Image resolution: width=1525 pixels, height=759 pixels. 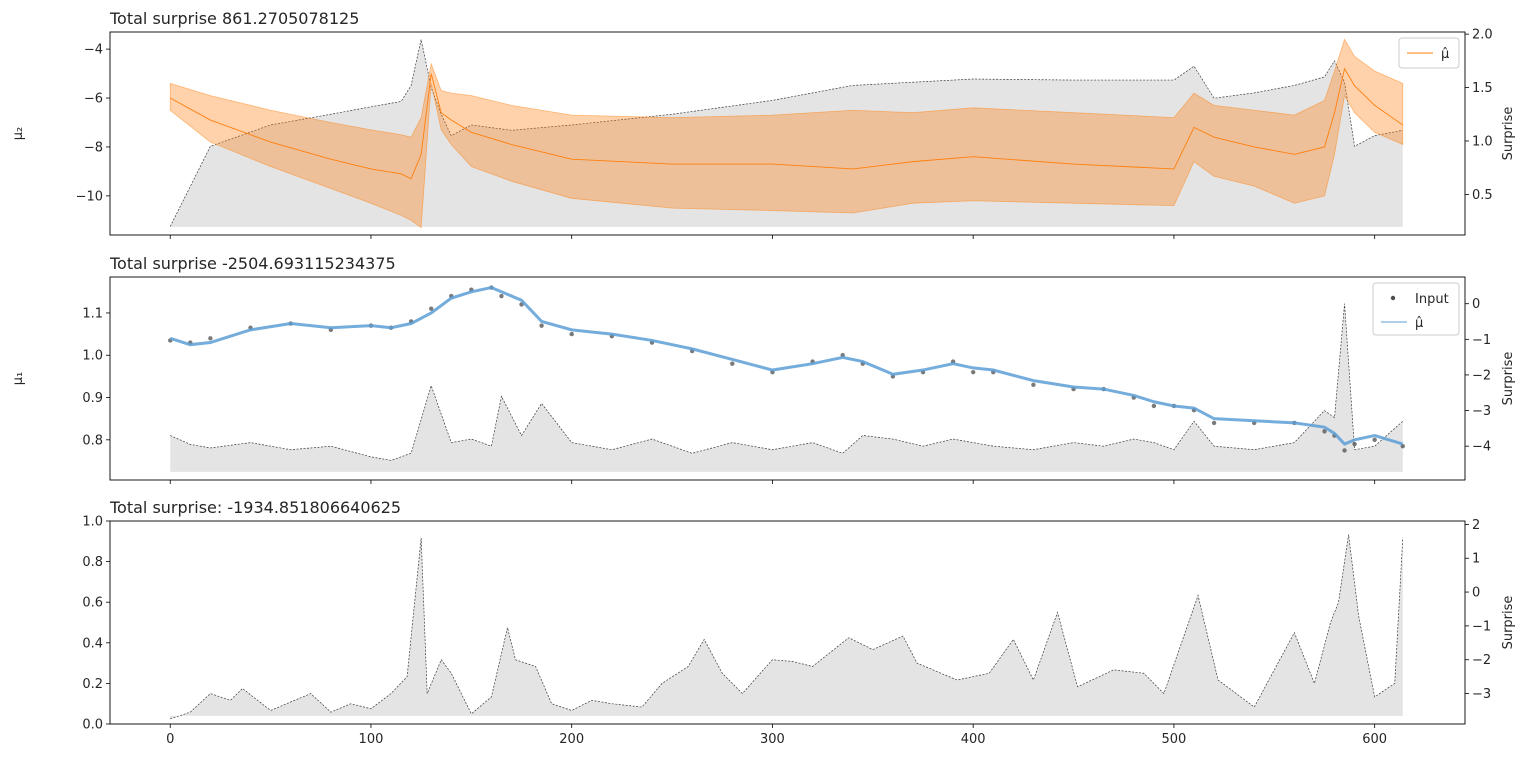 I want to click on subplot-title: Total surprise: -1934.851806640625, so click(x=255, y=507).